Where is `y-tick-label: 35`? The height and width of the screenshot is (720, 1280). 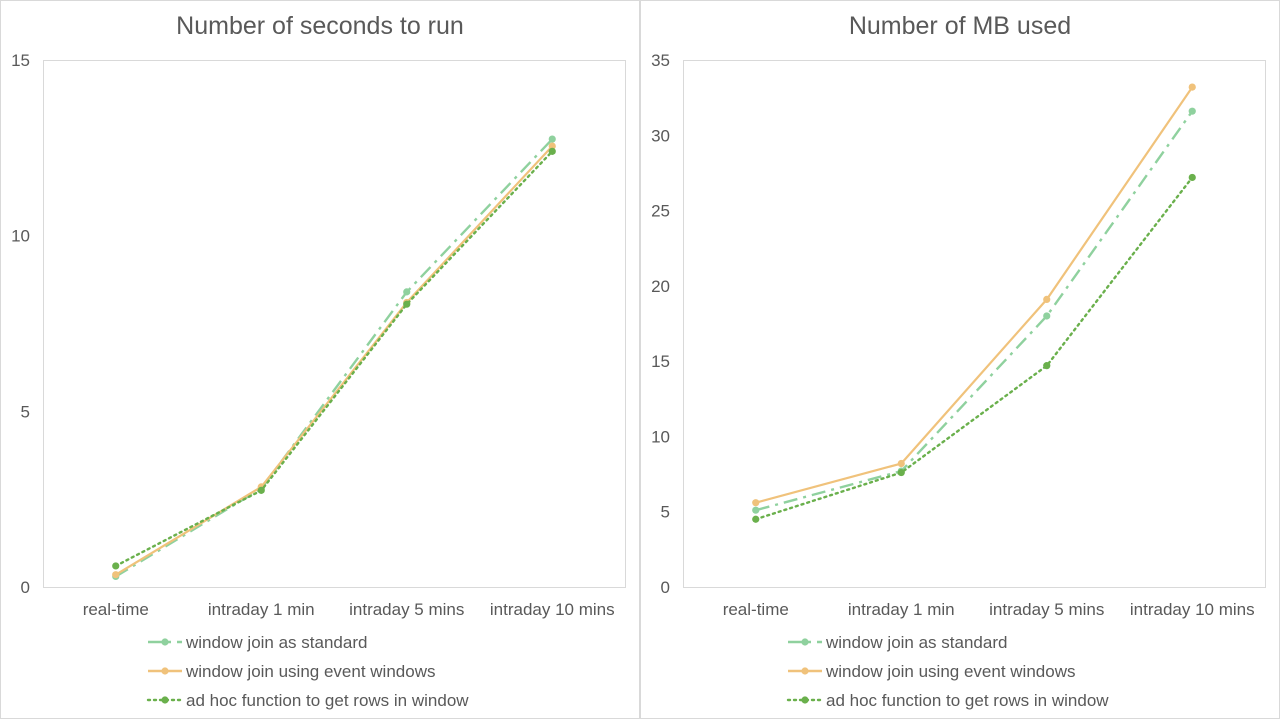 y-tick-label: 35 is located at coordinates (660, 60).